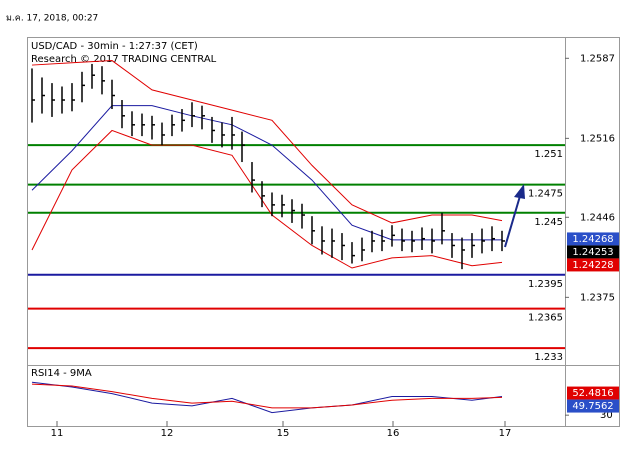 This screenshot has height=451, width=622. I want to click on level-label: 1.2395, so click(545, 284).